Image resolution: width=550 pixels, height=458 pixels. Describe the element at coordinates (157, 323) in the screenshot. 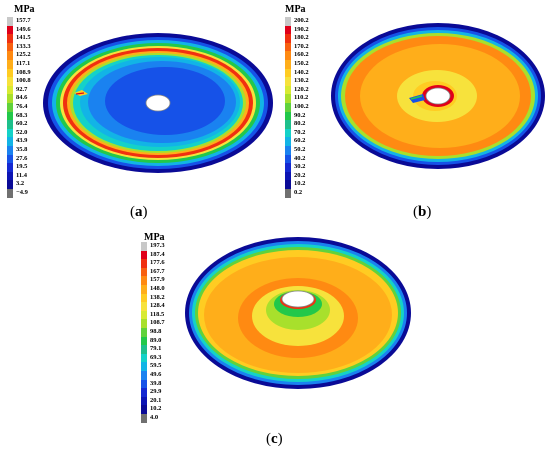

I see `legend-tick-label: 108.7` at that location.